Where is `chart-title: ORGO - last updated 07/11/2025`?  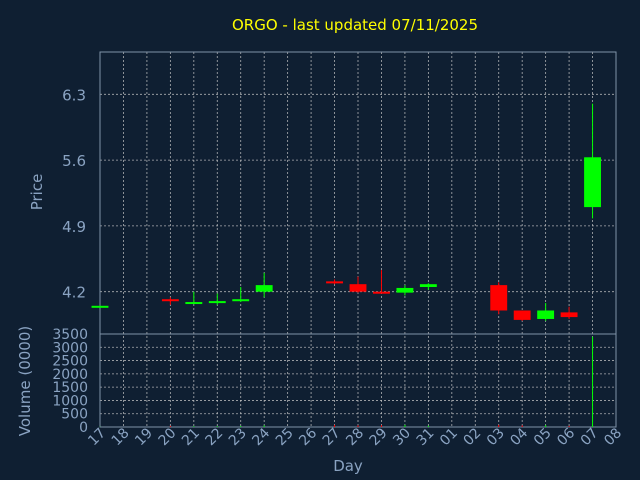
chart-title: ORGO - last updated 07/11/2025 is located at coordinates (355, 25).